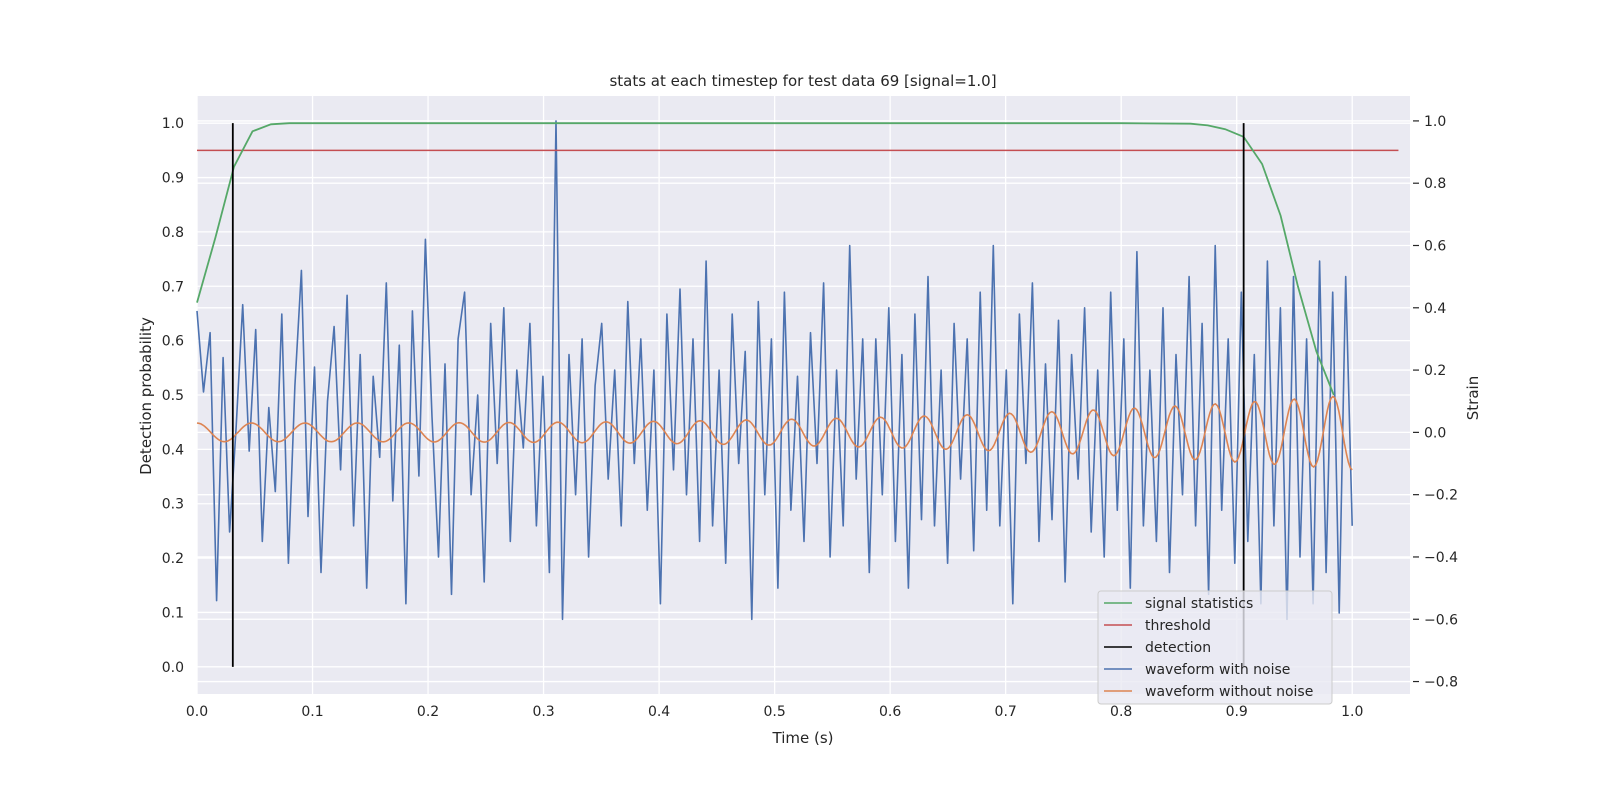 The height and width of the screenshot is (800, 1600). Describe the element at coordinates (1178, 648) in the screenshot. I see `legend-label: detection` at that location.